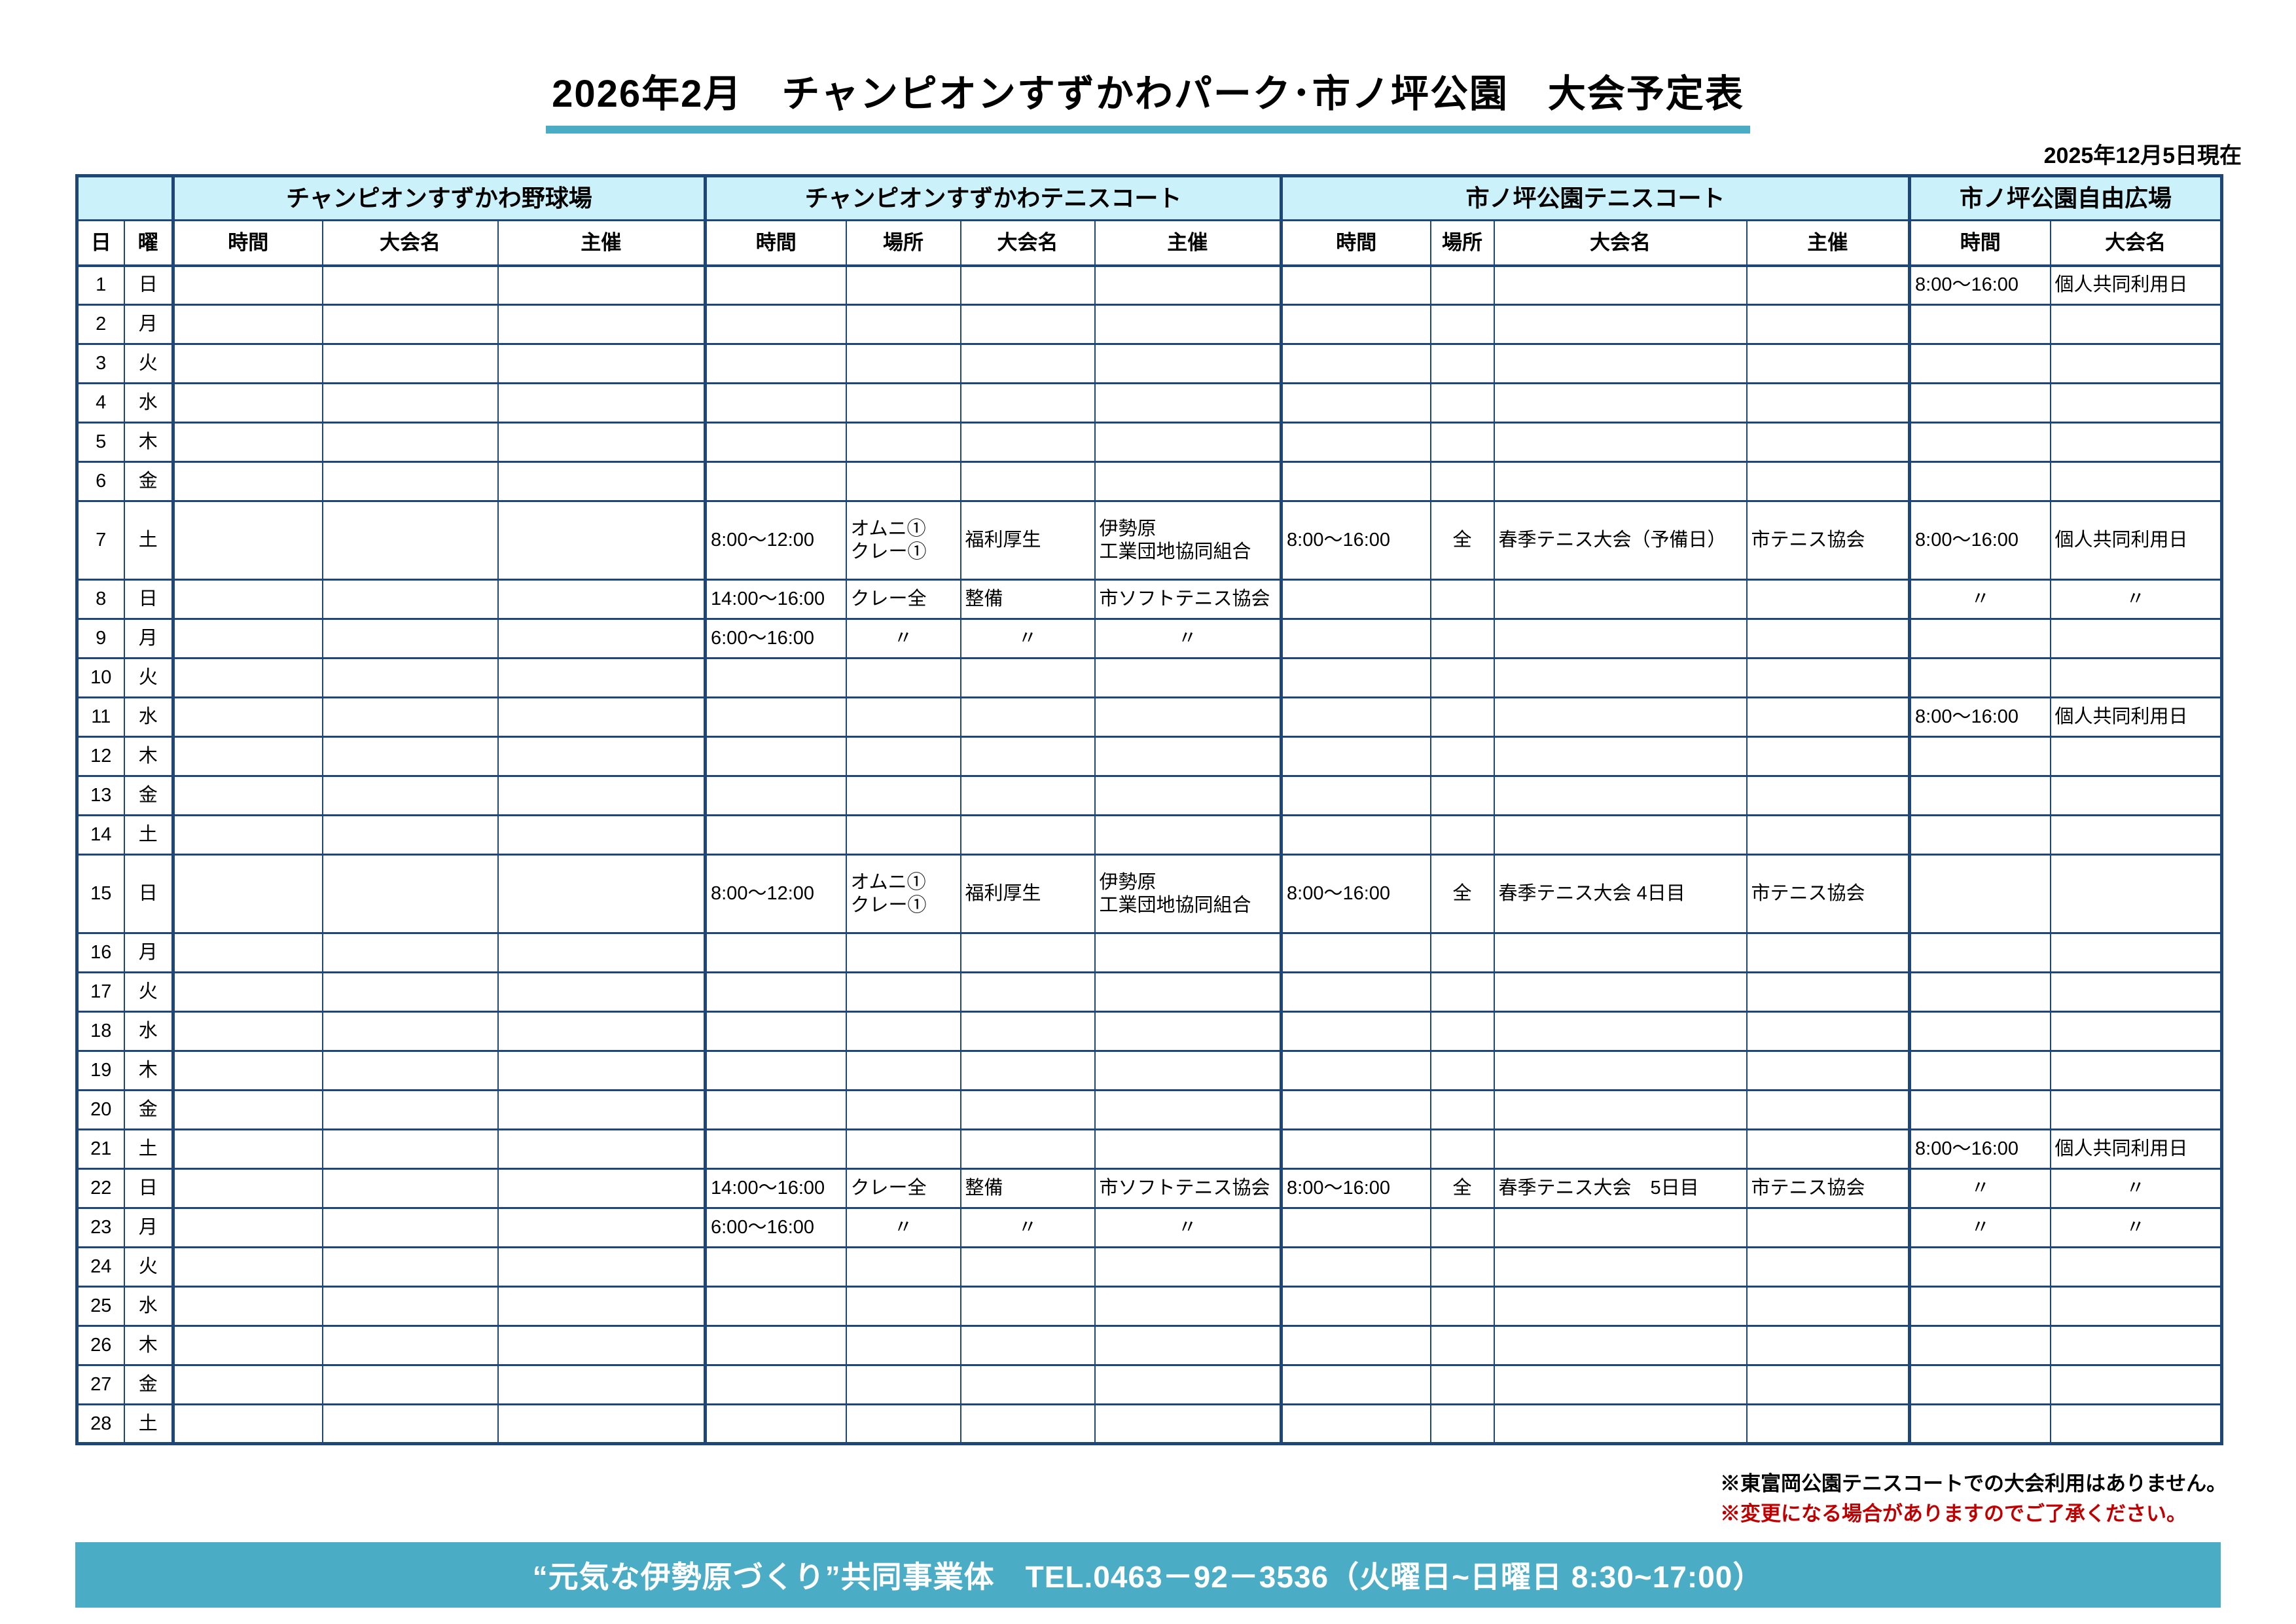 This screenshot has height=1624, width=2296. I want to click on cell-b-time-day15, so click(247, 894).